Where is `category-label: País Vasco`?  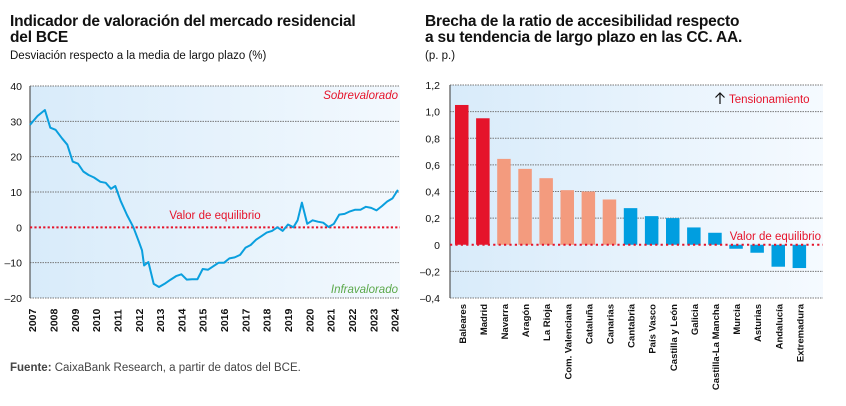
category-label: País Vasco is located at coordinates (653, 329).